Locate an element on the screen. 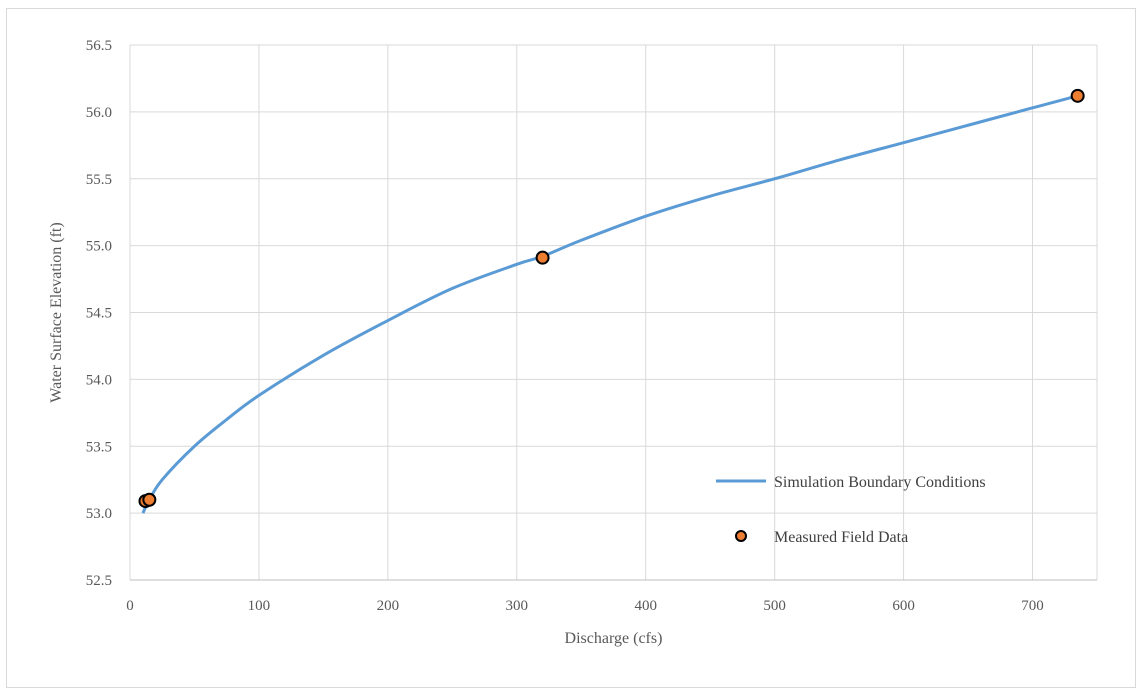 The image size is (1147, 694). legend-label-measured: Measured Field Data is located at coordinates (841, 537).